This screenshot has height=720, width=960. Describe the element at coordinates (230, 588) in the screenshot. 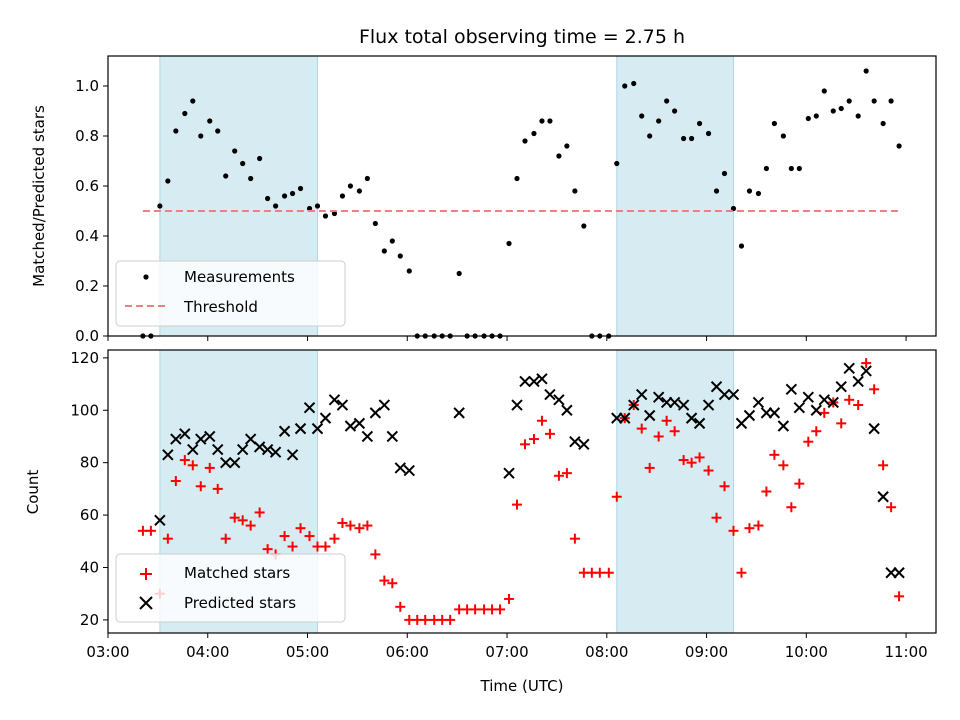

I see `bottom-legend-box` at that location.